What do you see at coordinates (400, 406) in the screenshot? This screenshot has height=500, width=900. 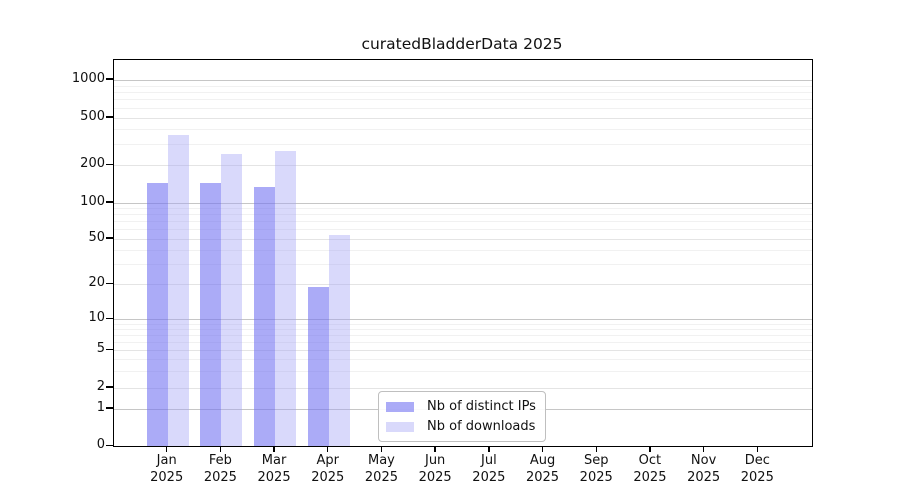 I see `legend-swatch-ips` at bounding box center [400, 406].